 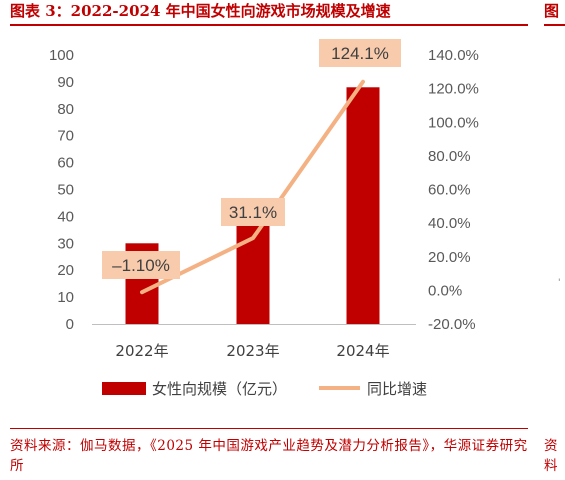 I want to click on right-axis-tick-label: 140.0%, so click(x=453, y=55).